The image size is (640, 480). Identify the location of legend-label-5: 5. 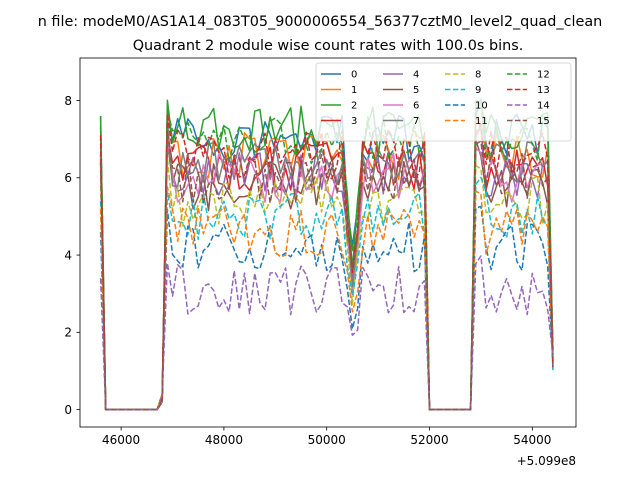
(416, 90).